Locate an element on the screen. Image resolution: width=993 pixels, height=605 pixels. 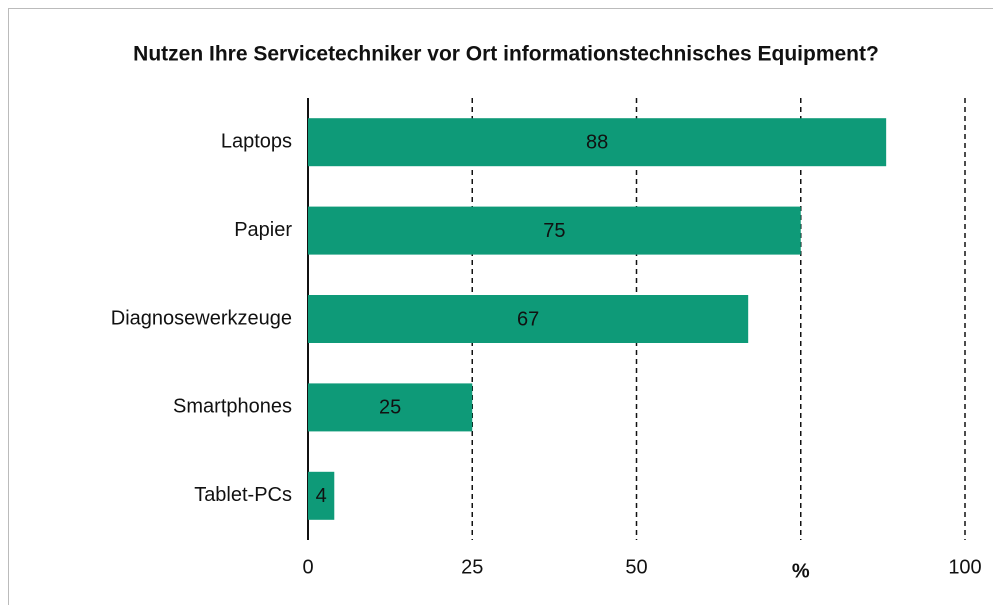
x-tick-label: 0 is located at coordinates (307, 567).